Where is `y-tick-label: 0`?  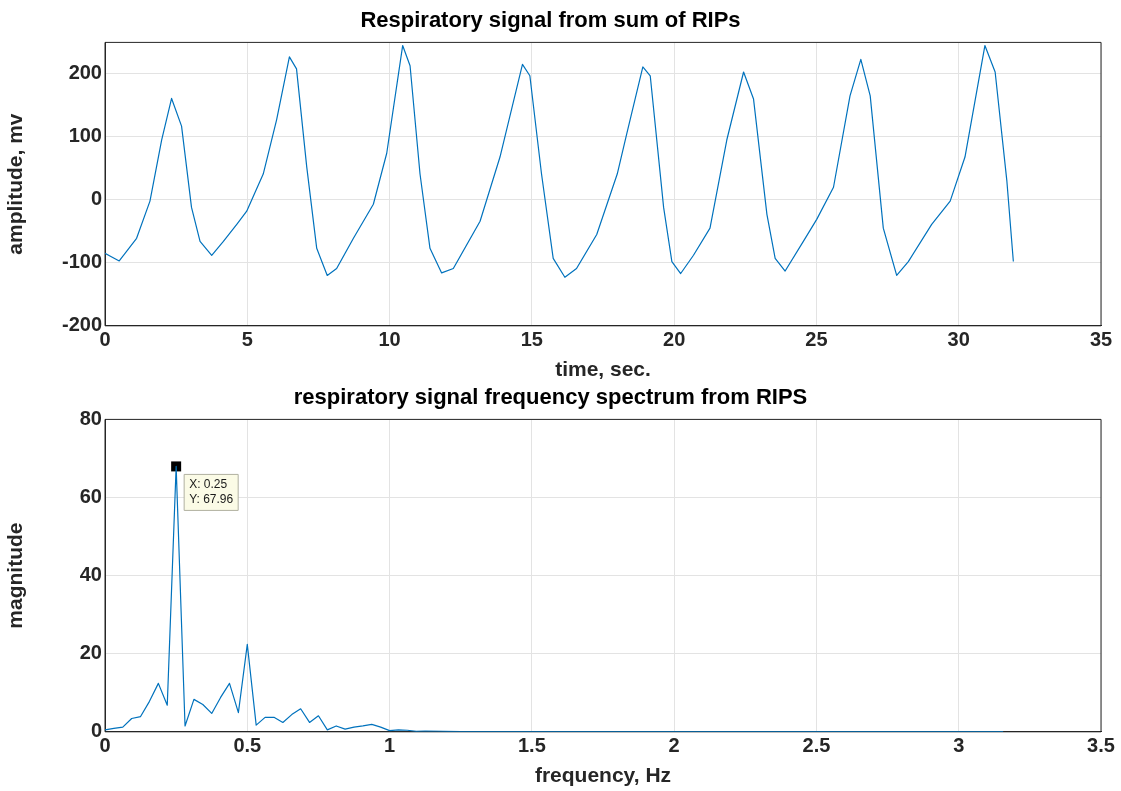
y-tick-label: 0 is located at coordinates (96, 198).